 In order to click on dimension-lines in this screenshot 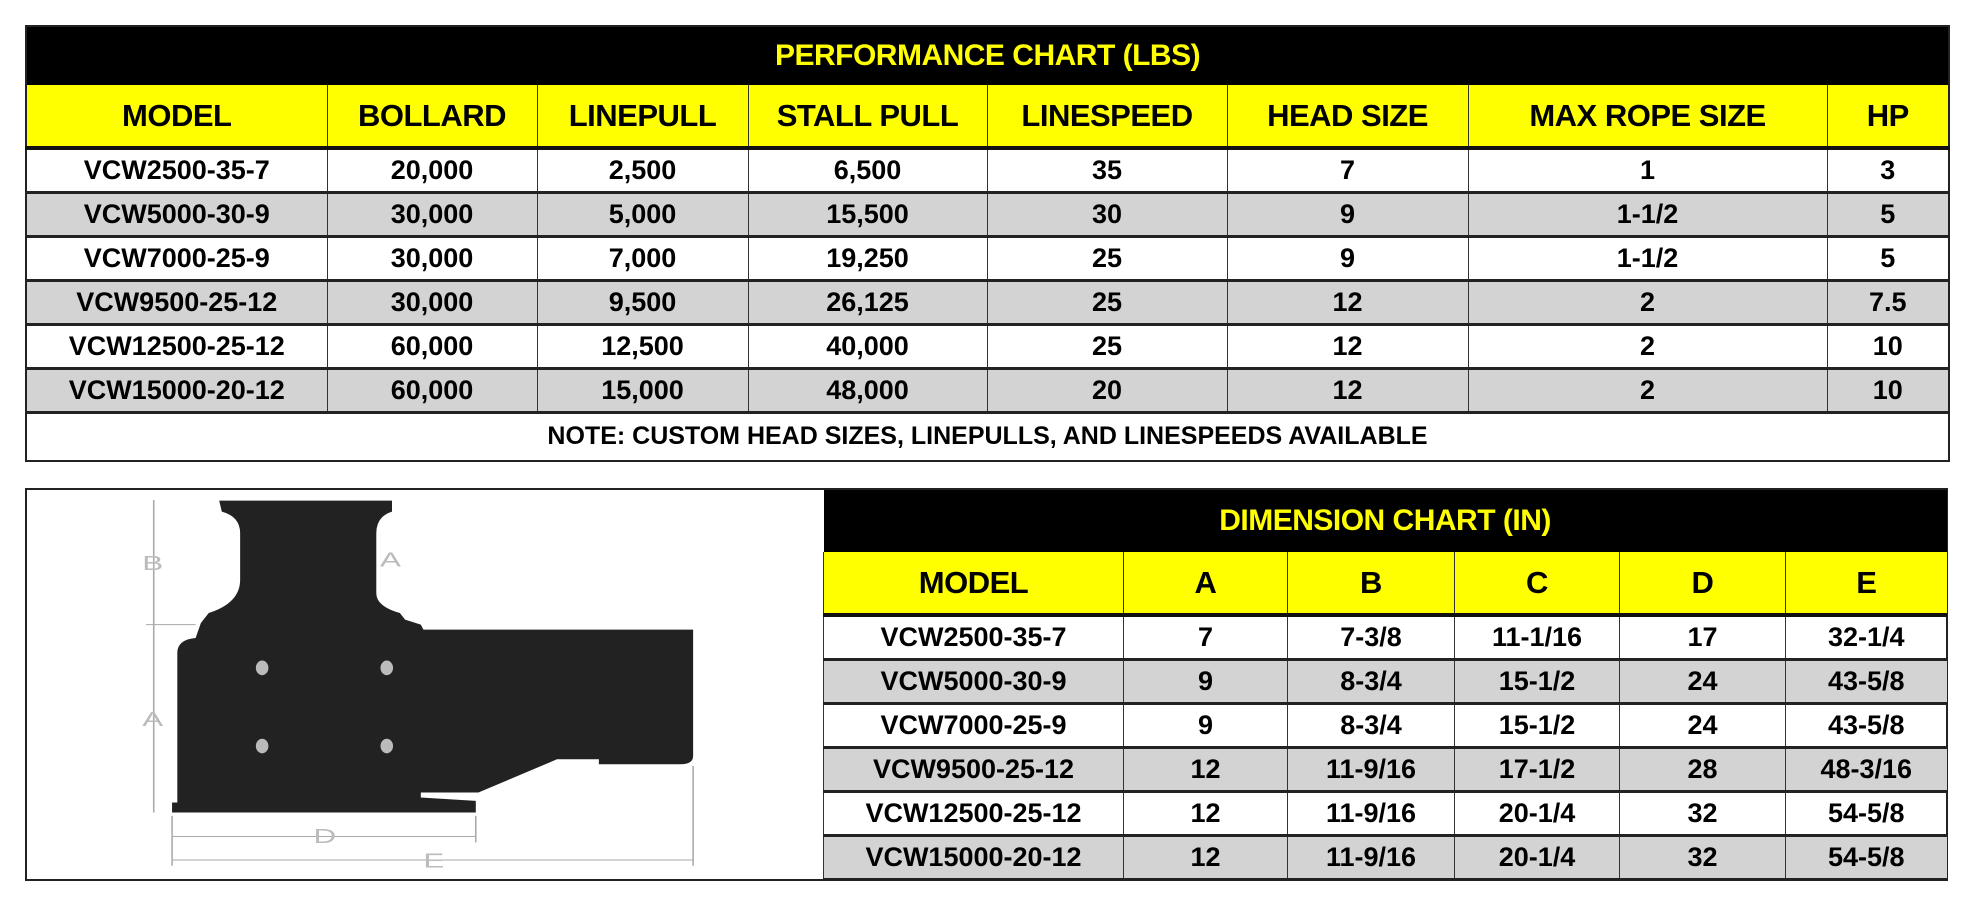, I will do `click(419, 682)`.